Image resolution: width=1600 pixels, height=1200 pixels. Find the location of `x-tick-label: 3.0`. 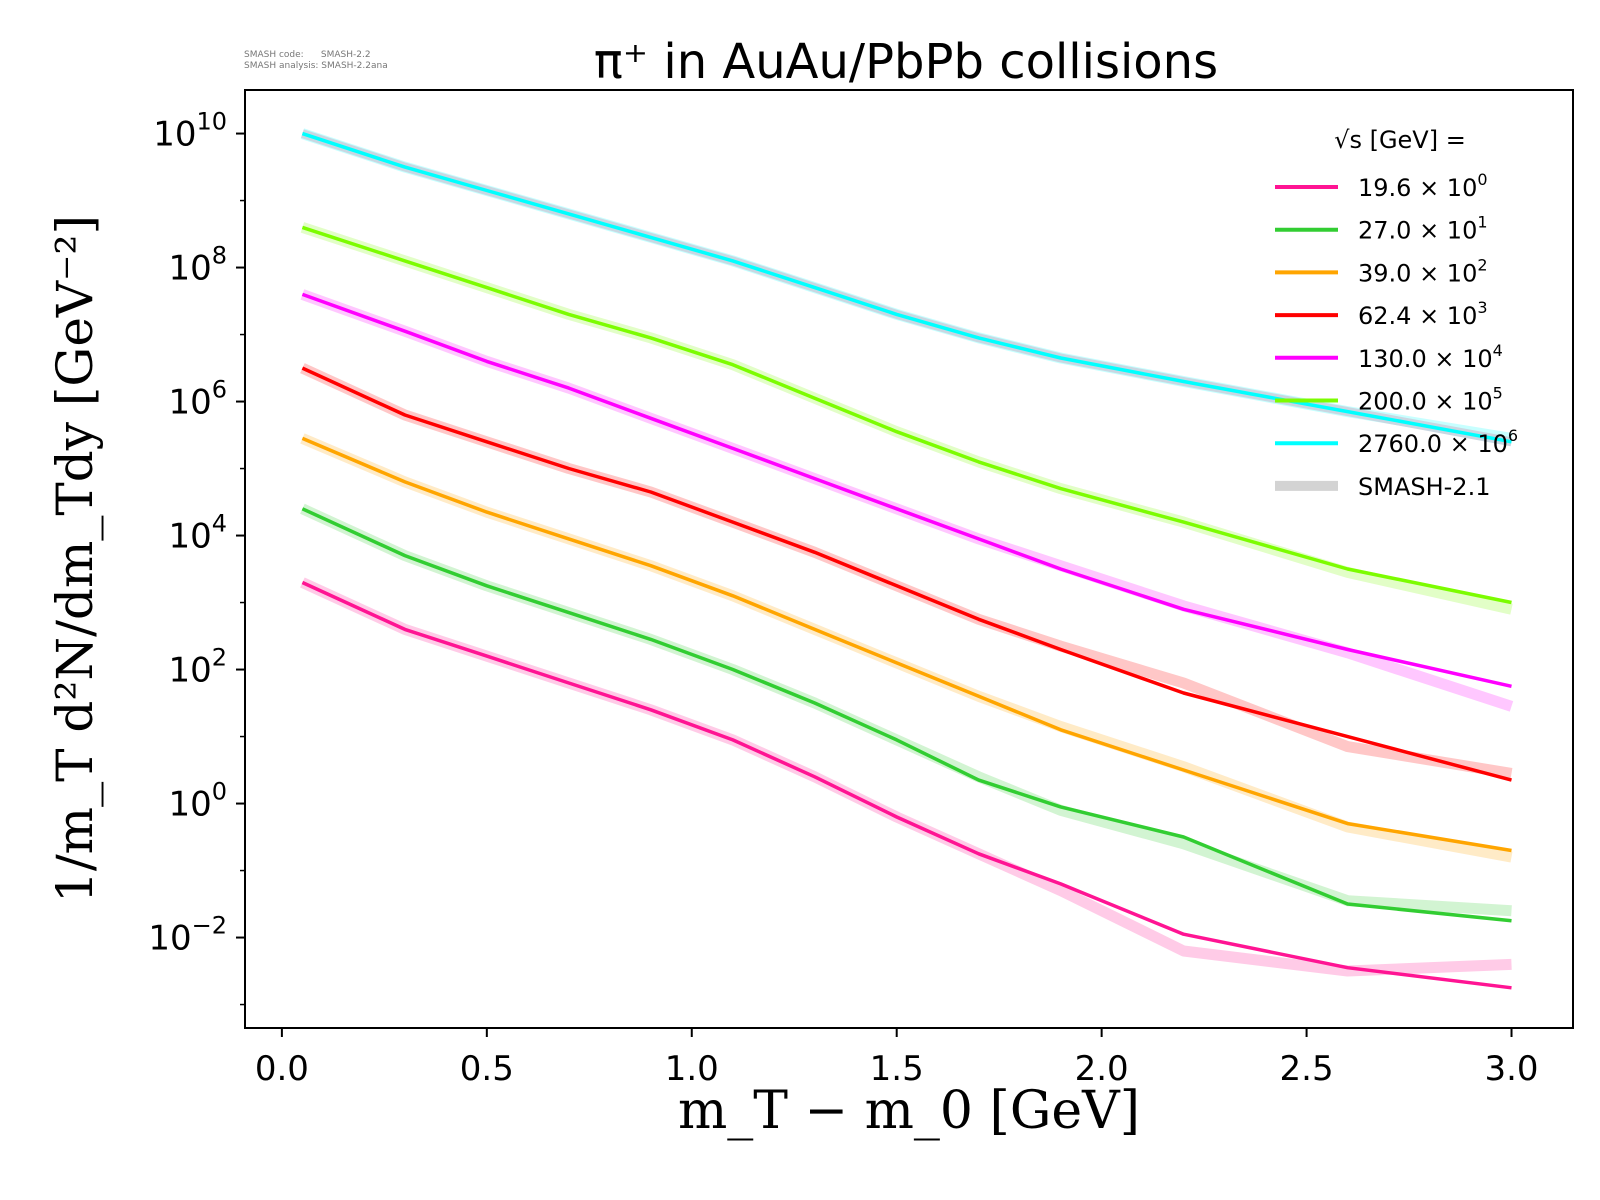

x-tick-label: 3.0 is located at coordinates (1511, 1069).